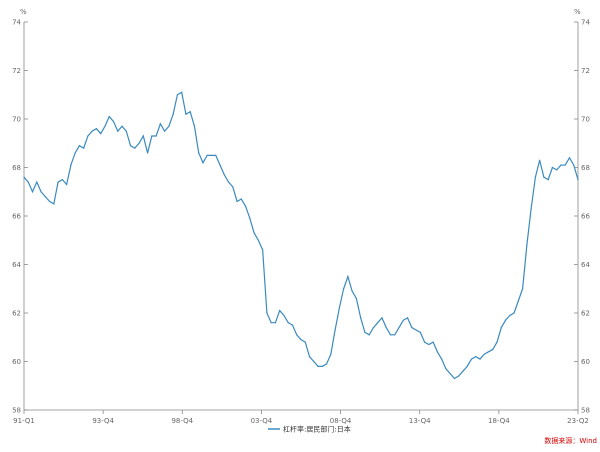 The width and height of the screenshot is (600, 452). Describe the element at coordinates (16, 314) in the screenshot. I see `left-y-tick-label: 62` at that location.